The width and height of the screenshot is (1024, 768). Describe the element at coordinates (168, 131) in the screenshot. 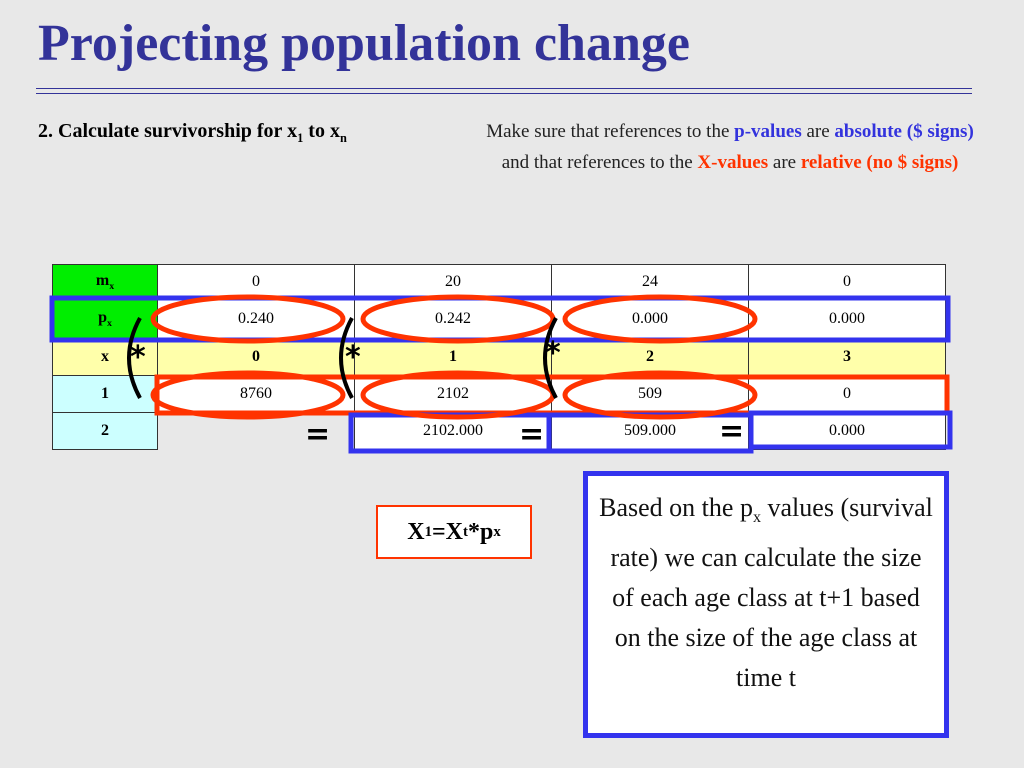

I see `step-text: 2. Calculate survivorship for x` at that location.